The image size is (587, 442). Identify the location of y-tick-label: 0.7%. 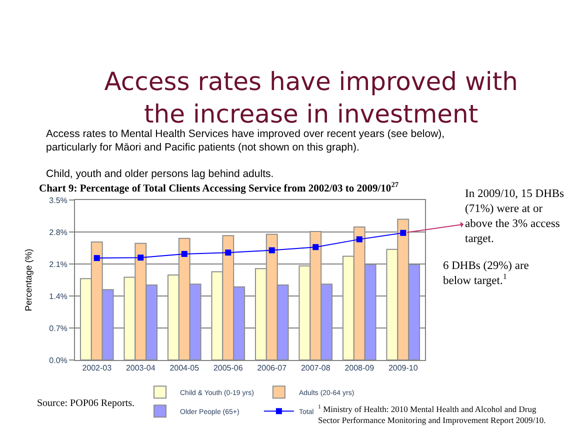
(58, 328).